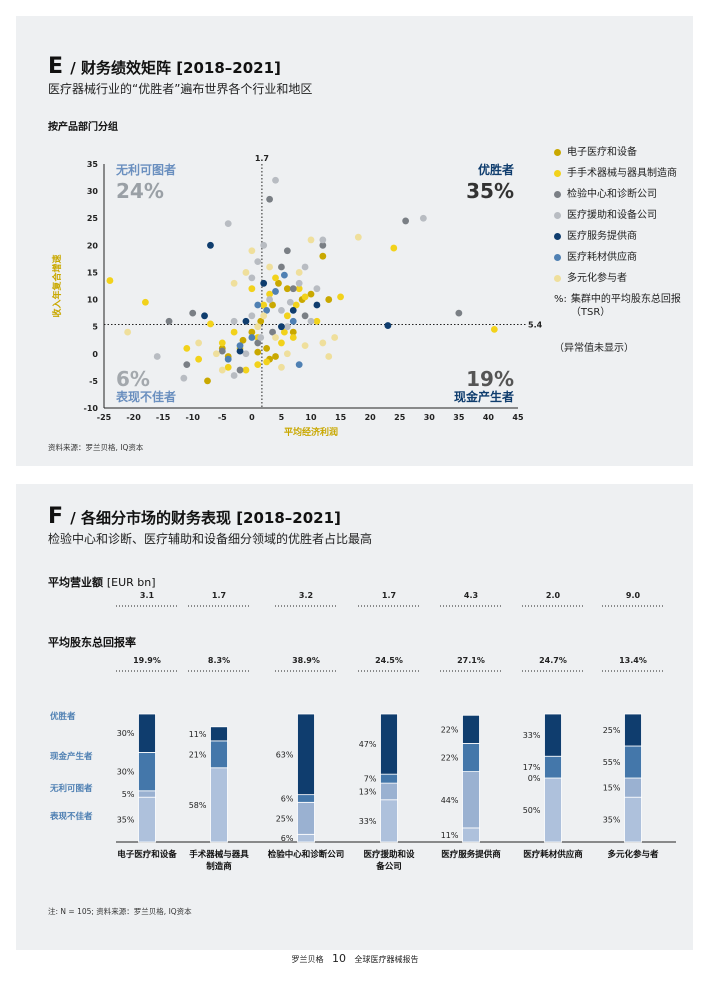  I want to click on bar-value-label: 22%, so click(450, 729).